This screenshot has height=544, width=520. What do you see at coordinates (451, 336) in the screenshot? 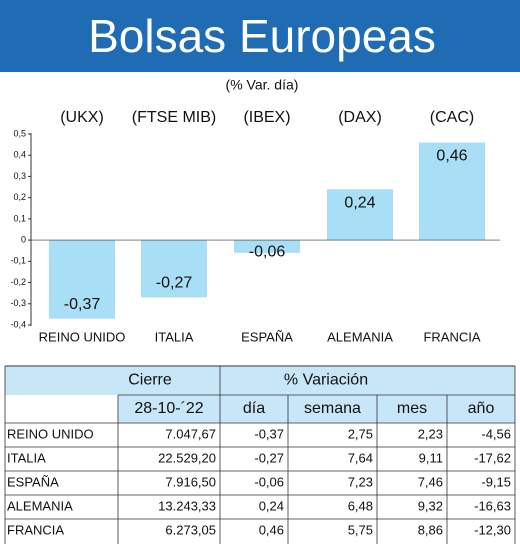
I see `x-tick-label: FRANCIA` at bounding box center [451, 336].